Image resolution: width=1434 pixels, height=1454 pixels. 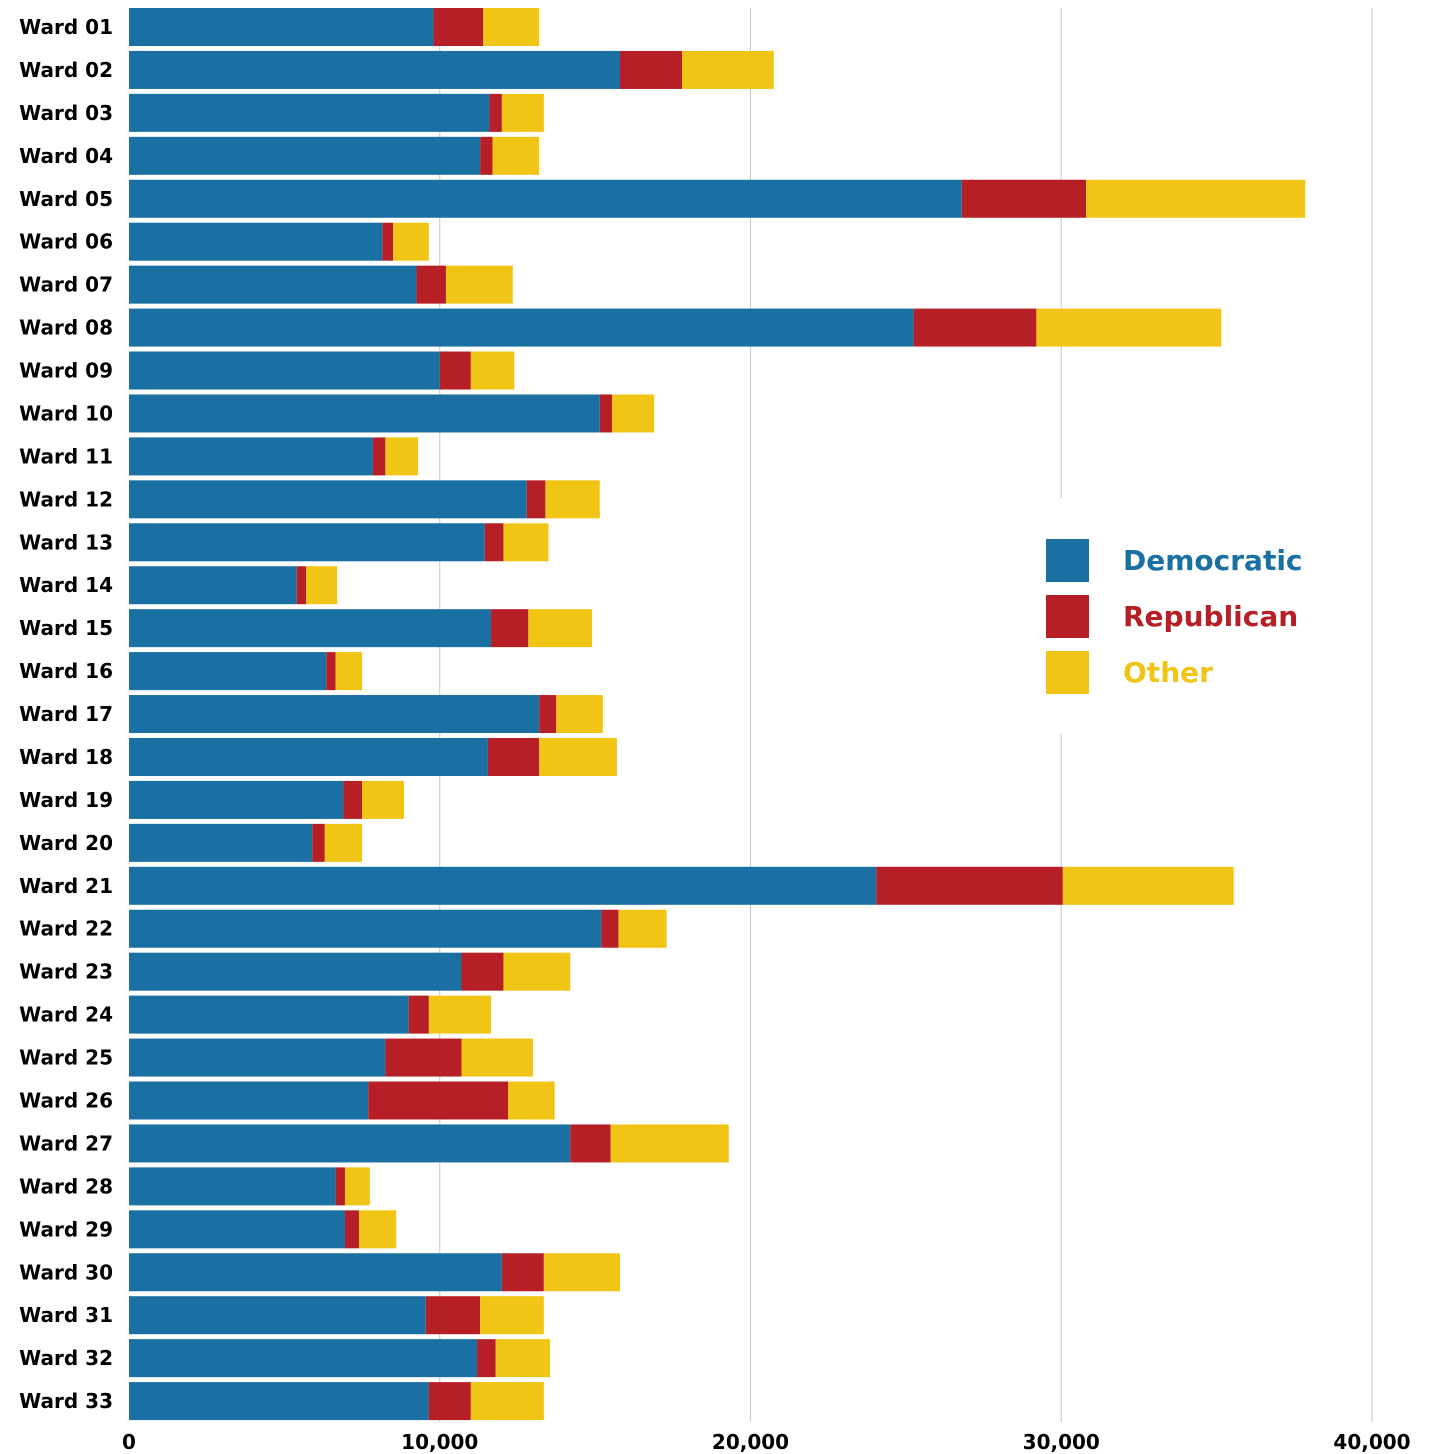 What do you see at coordinates (66, 1186) in the screenshot?
I see `category-label: Ward 28` at bounding box center [66, 1186].